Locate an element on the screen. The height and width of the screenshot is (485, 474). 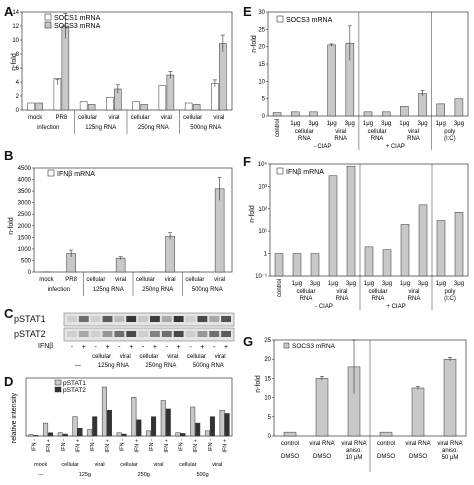
blot-row-label-pstat1: pSTAT1 is located at coordinates (30, 319).